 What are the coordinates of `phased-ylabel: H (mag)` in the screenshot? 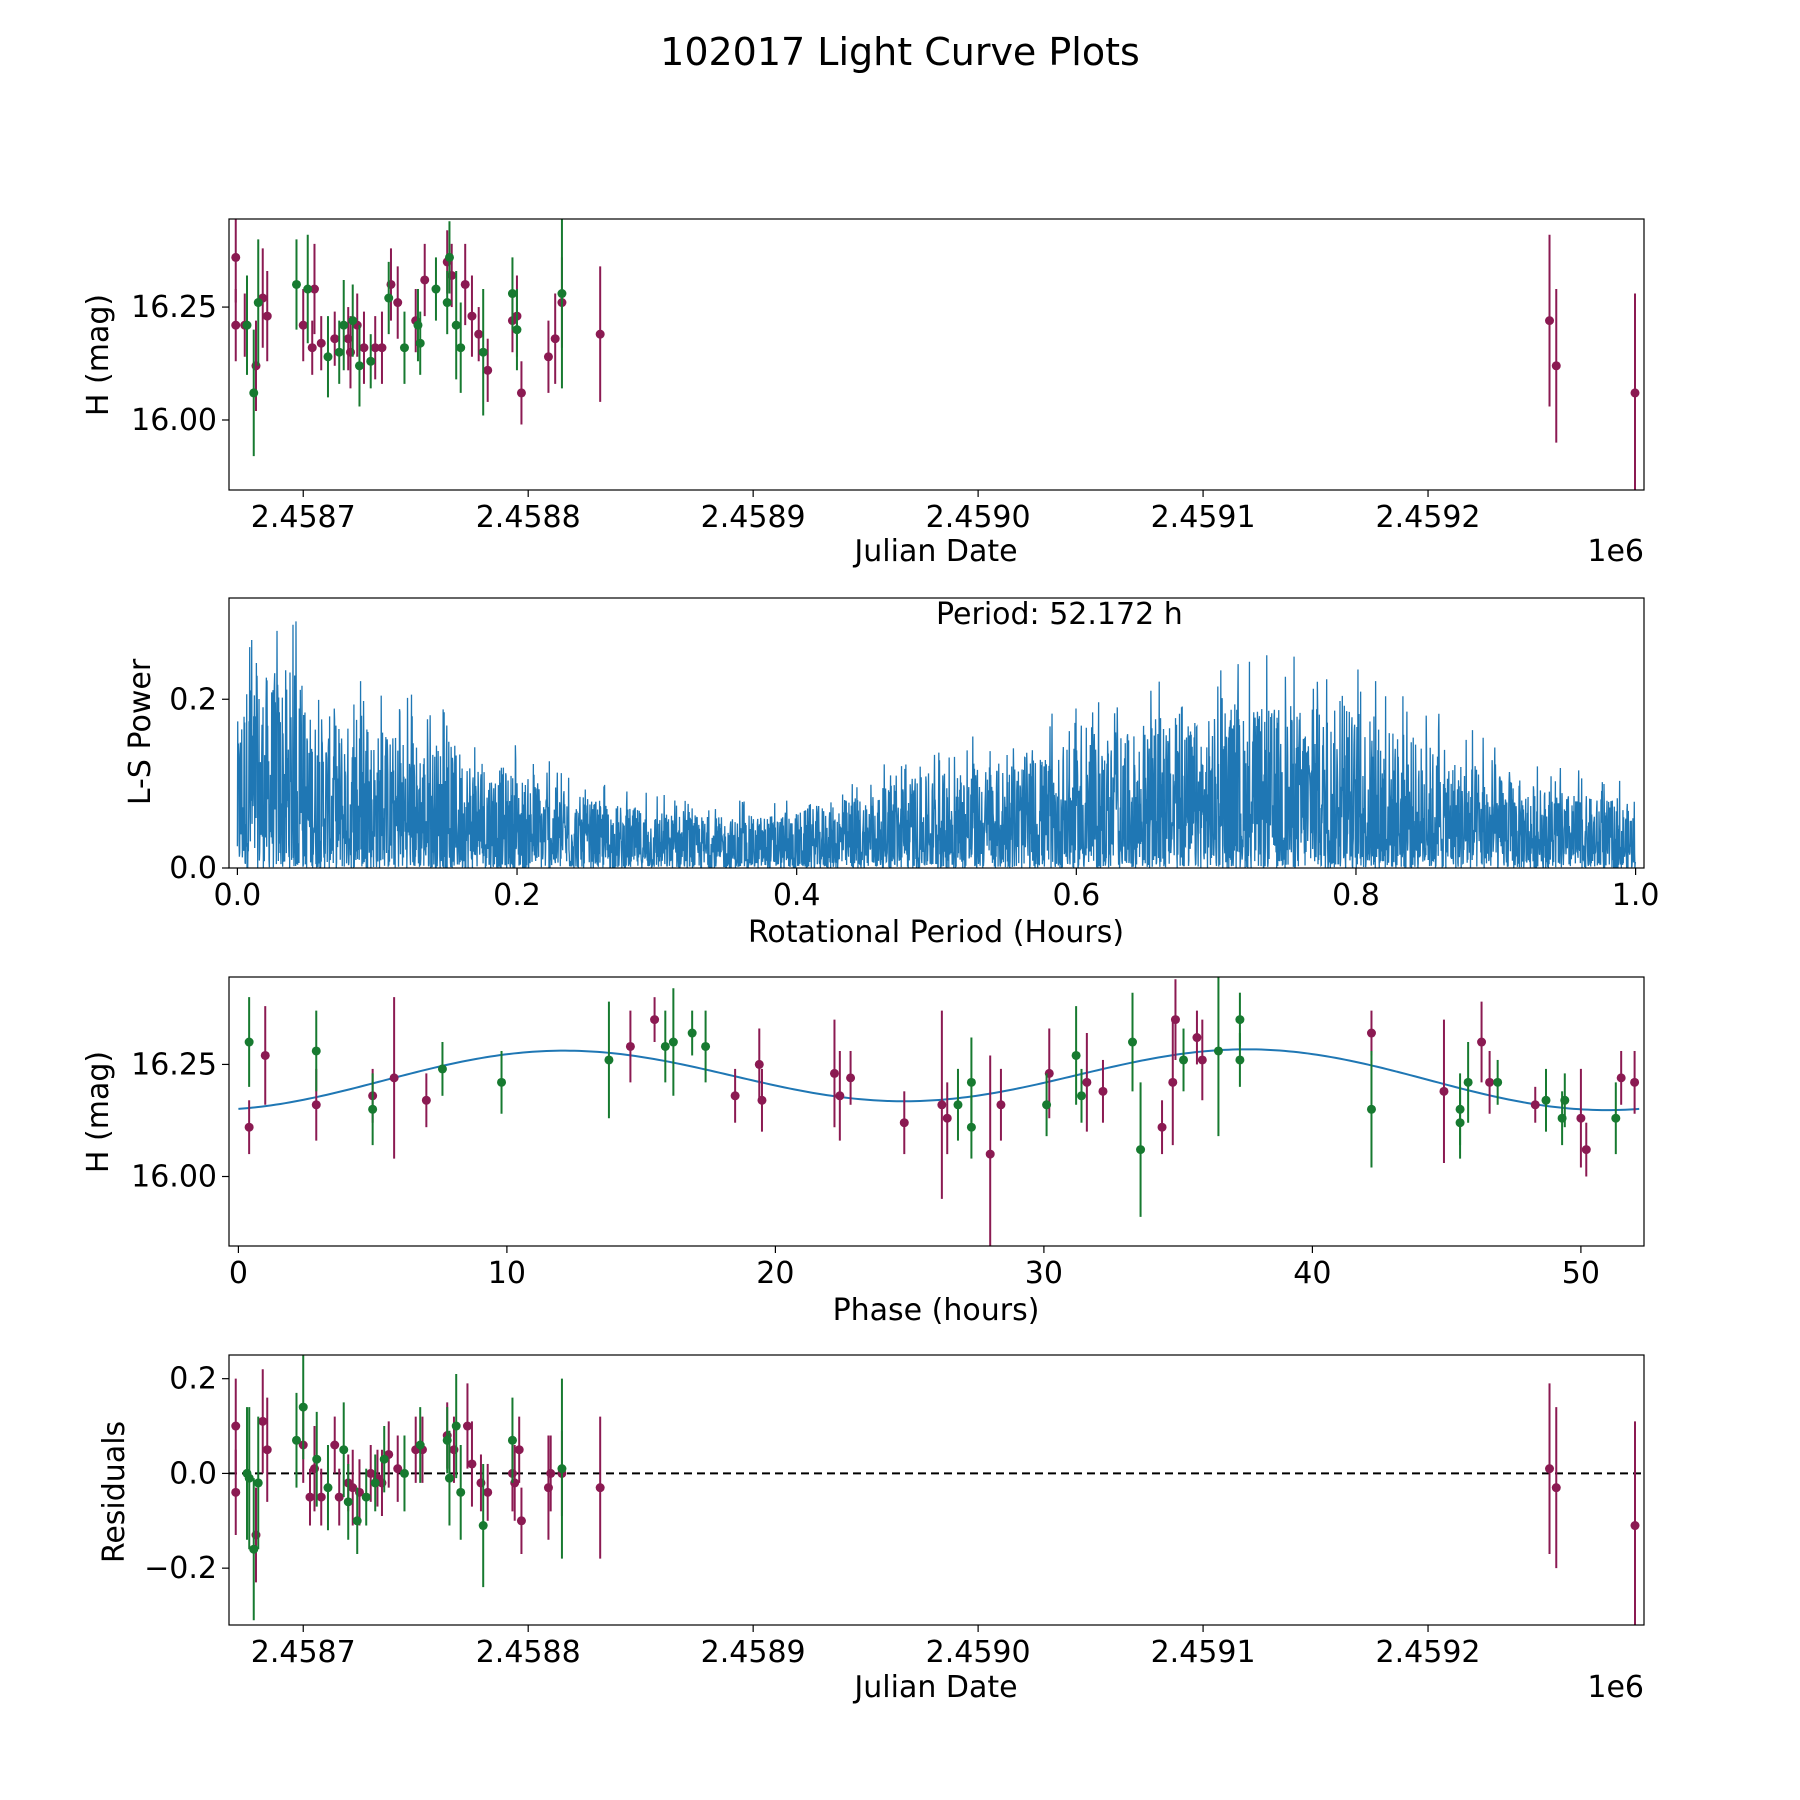 It's located at (98, 1112).